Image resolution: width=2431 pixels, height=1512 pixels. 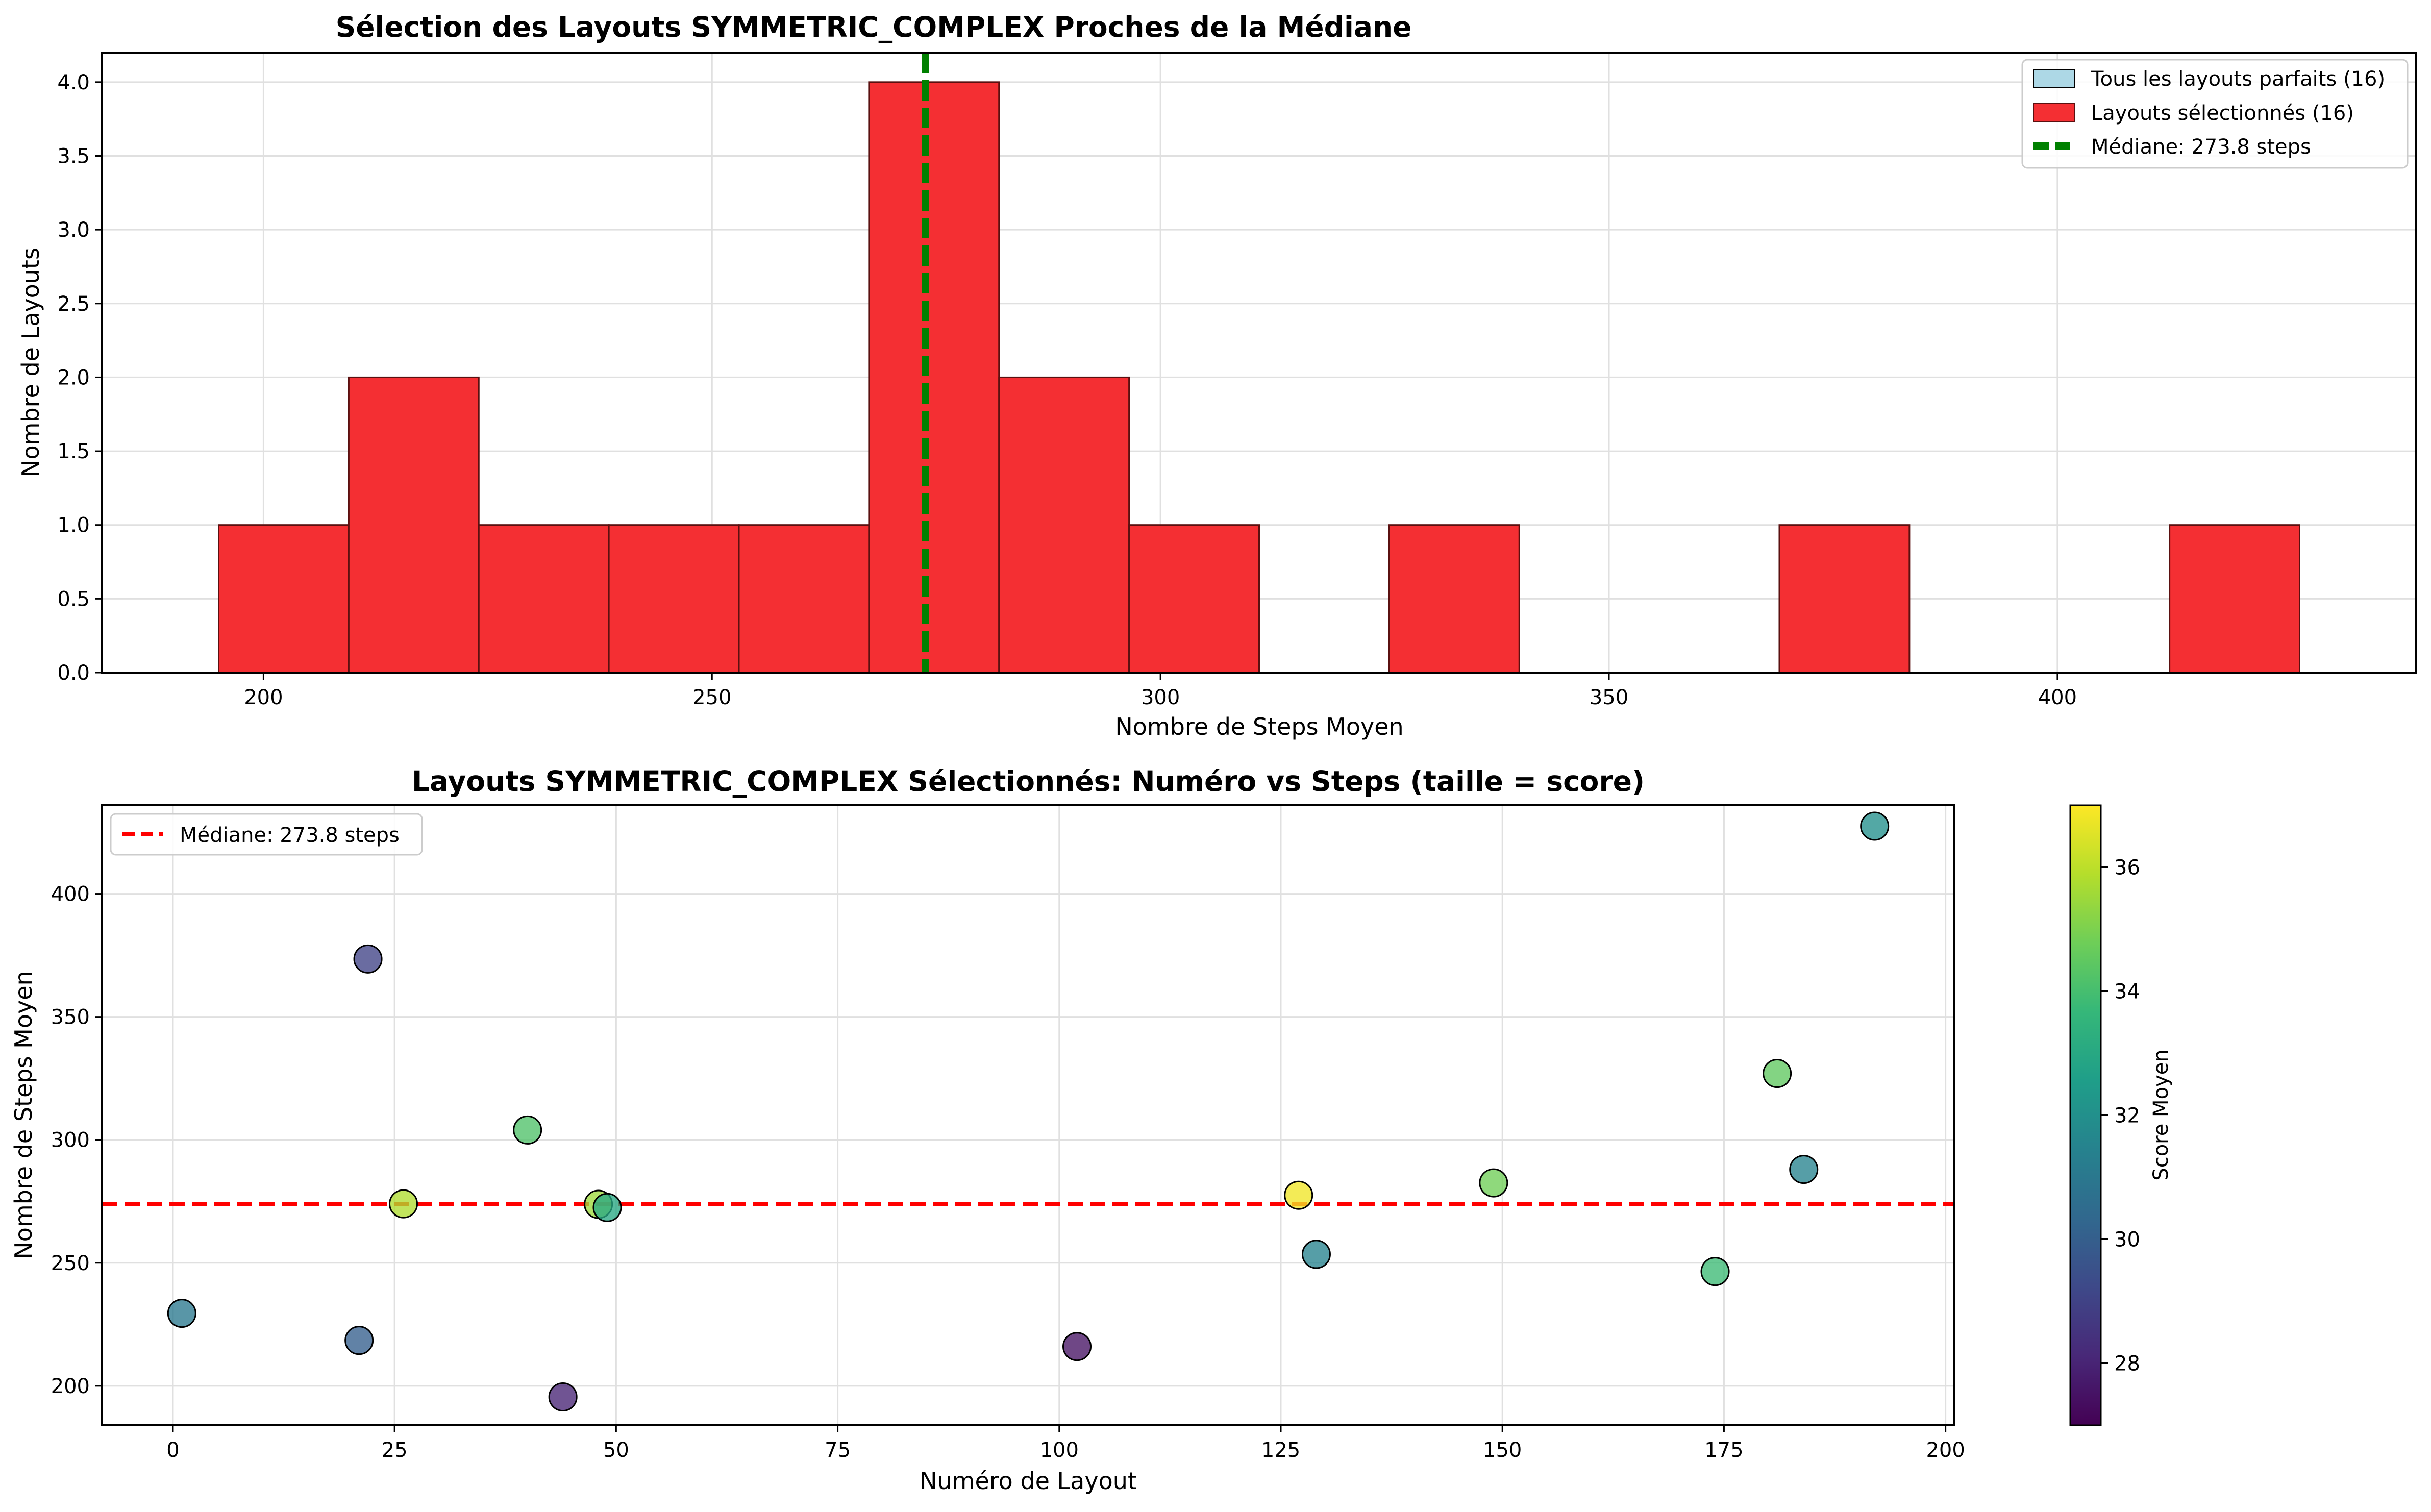 I want to click on histogram-y-ticks: 0.0 0.5 1.0 1.5 2.0 2.5 3.0 3.5 4.0, so click(x=79, y=378).